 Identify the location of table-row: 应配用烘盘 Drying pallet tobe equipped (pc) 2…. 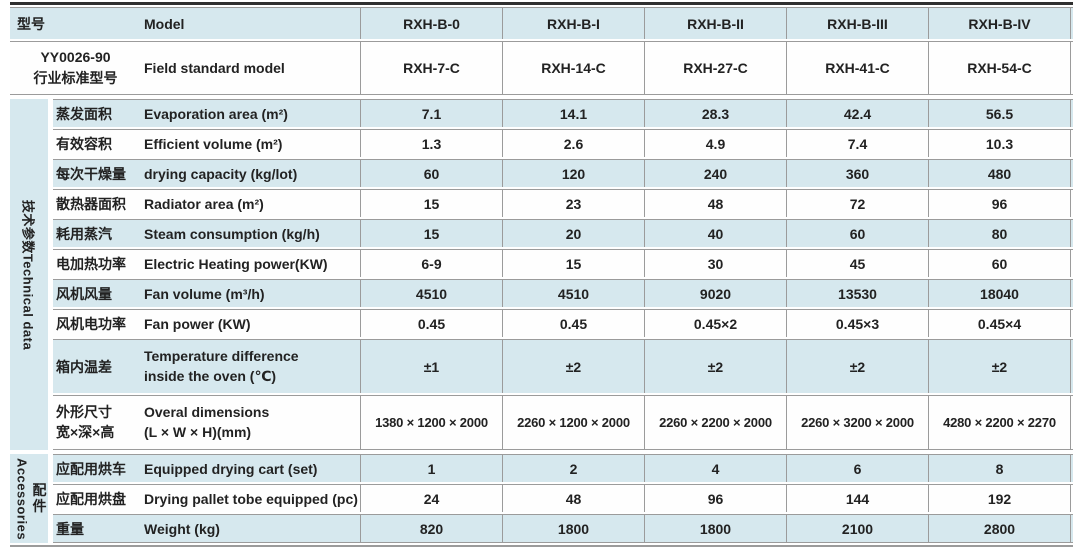
(563, 498).